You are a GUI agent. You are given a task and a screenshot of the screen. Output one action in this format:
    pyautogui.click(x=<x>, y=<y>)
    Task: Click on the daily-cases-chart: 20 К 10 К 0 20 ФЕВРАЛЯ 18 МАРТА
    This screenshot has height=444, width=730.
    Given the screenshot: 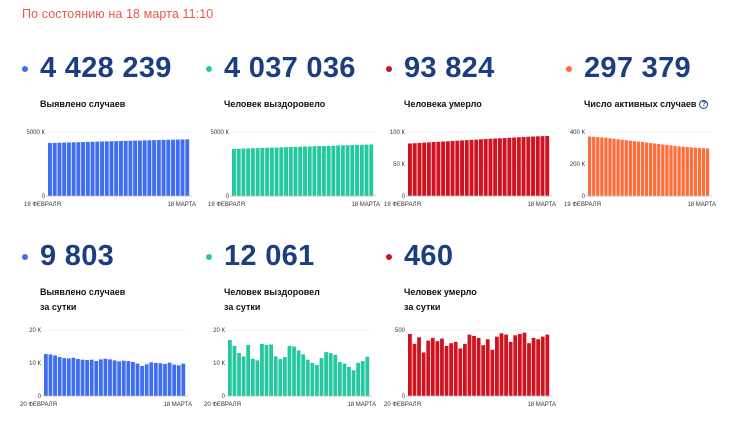 What is the action you would take?
    pyautogui.click(x=106, y=368)
    